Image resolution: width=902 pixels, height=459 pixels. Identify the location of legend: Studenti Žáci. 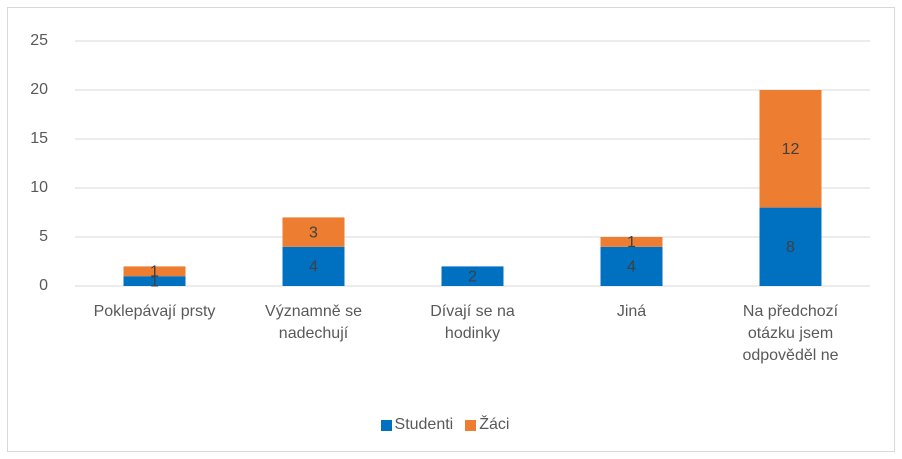
(451, 425).